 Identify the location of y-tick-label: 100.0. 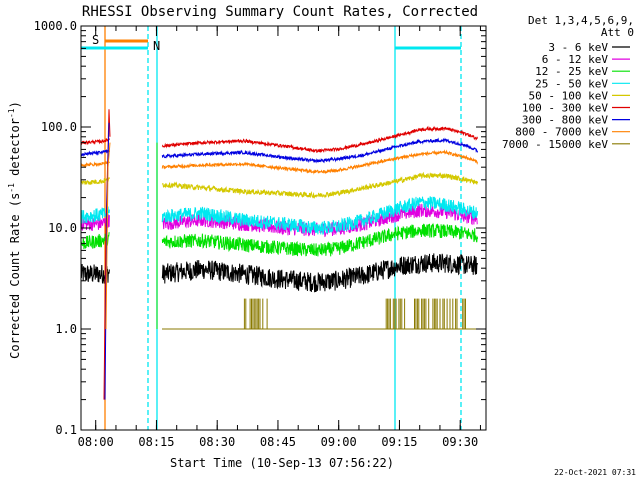
(59, 127).